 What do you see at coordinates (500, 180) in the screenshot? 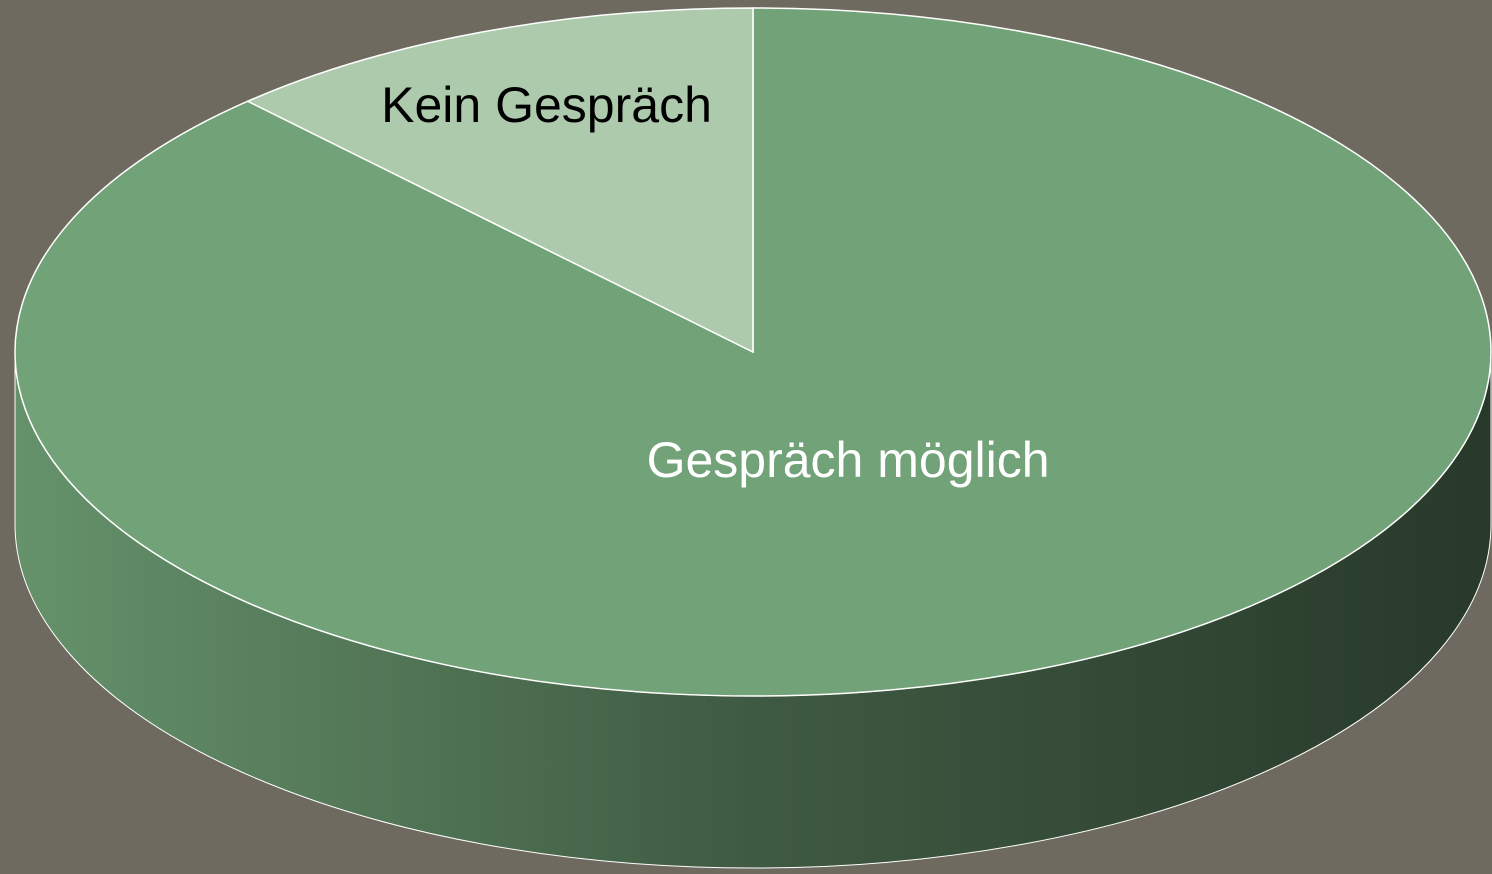
I see `slice` at bounding box center [500, 180].